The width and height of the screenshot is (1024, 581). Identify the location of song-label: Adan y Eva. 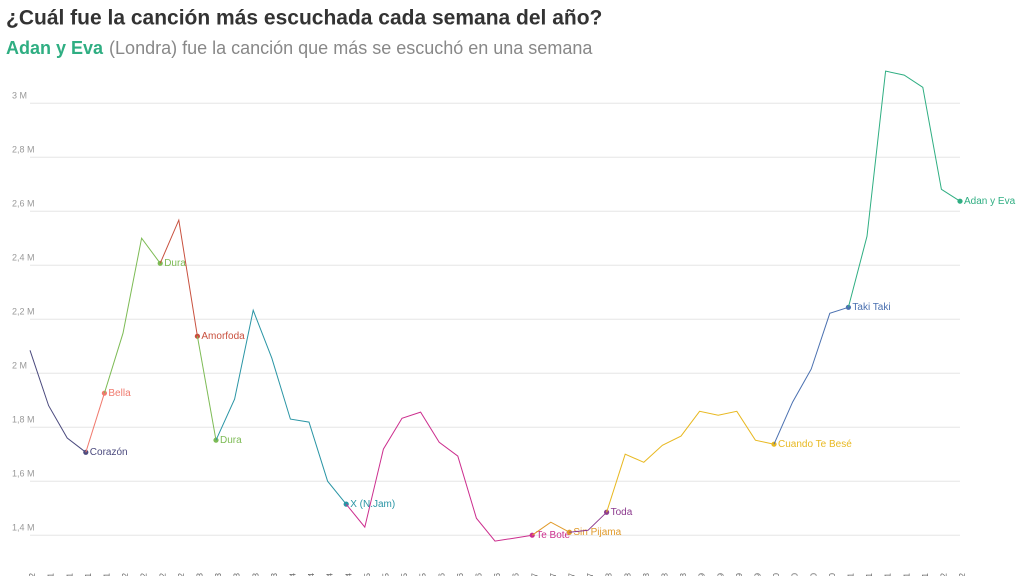
(990, 201).